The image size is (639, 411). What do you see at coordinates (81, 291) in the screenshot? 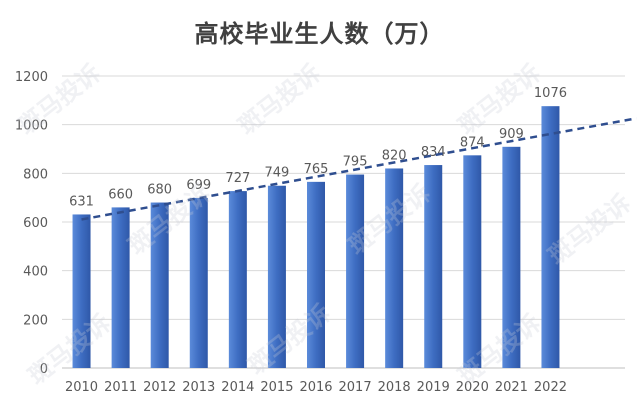
I see `bar-2010` at bounding box center [81, 291].